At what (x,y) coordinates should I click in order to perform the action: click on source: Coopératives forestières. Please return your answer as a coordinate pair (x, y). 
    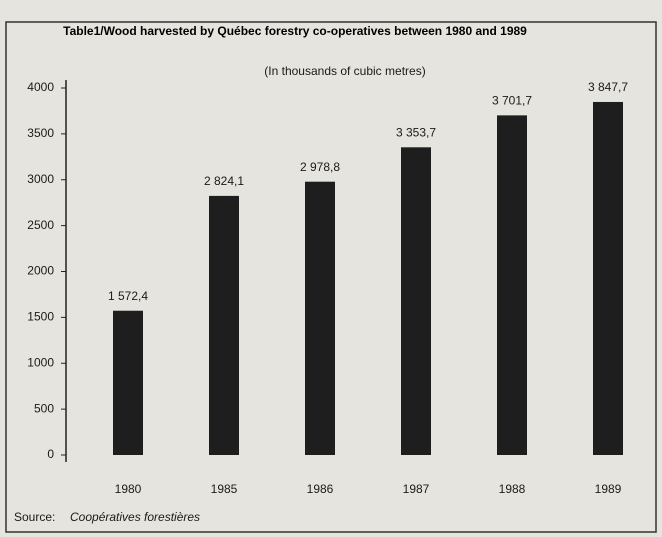
    Looking at the image, I should click on (135, 517).